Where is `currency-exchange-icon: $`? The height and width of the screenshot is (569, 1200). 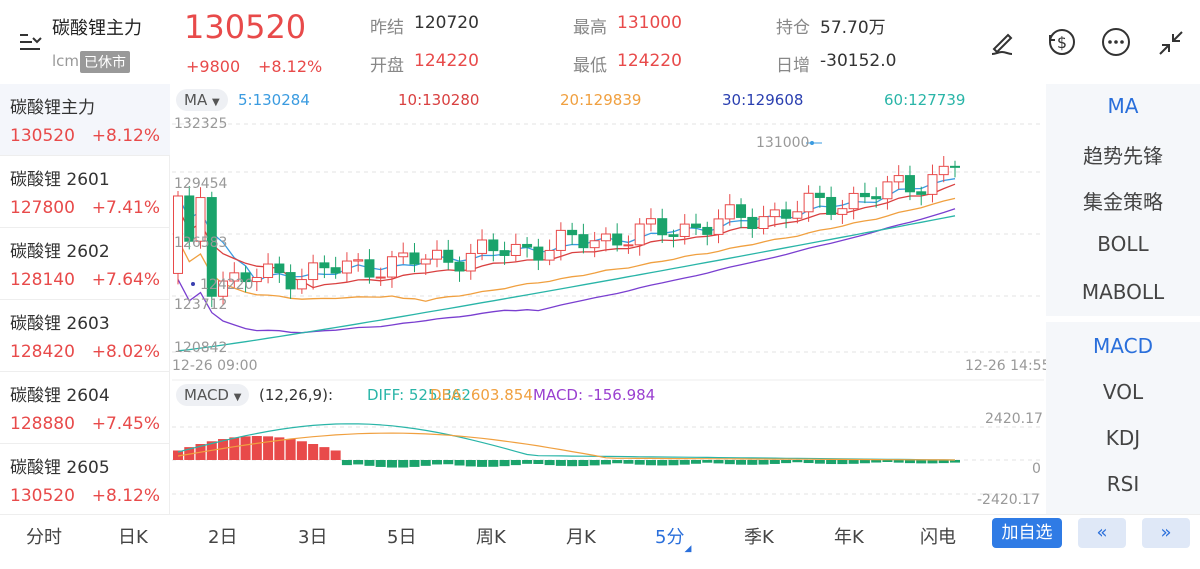 currency-exchange-icon: $ is located at coordinates (1062, 44).